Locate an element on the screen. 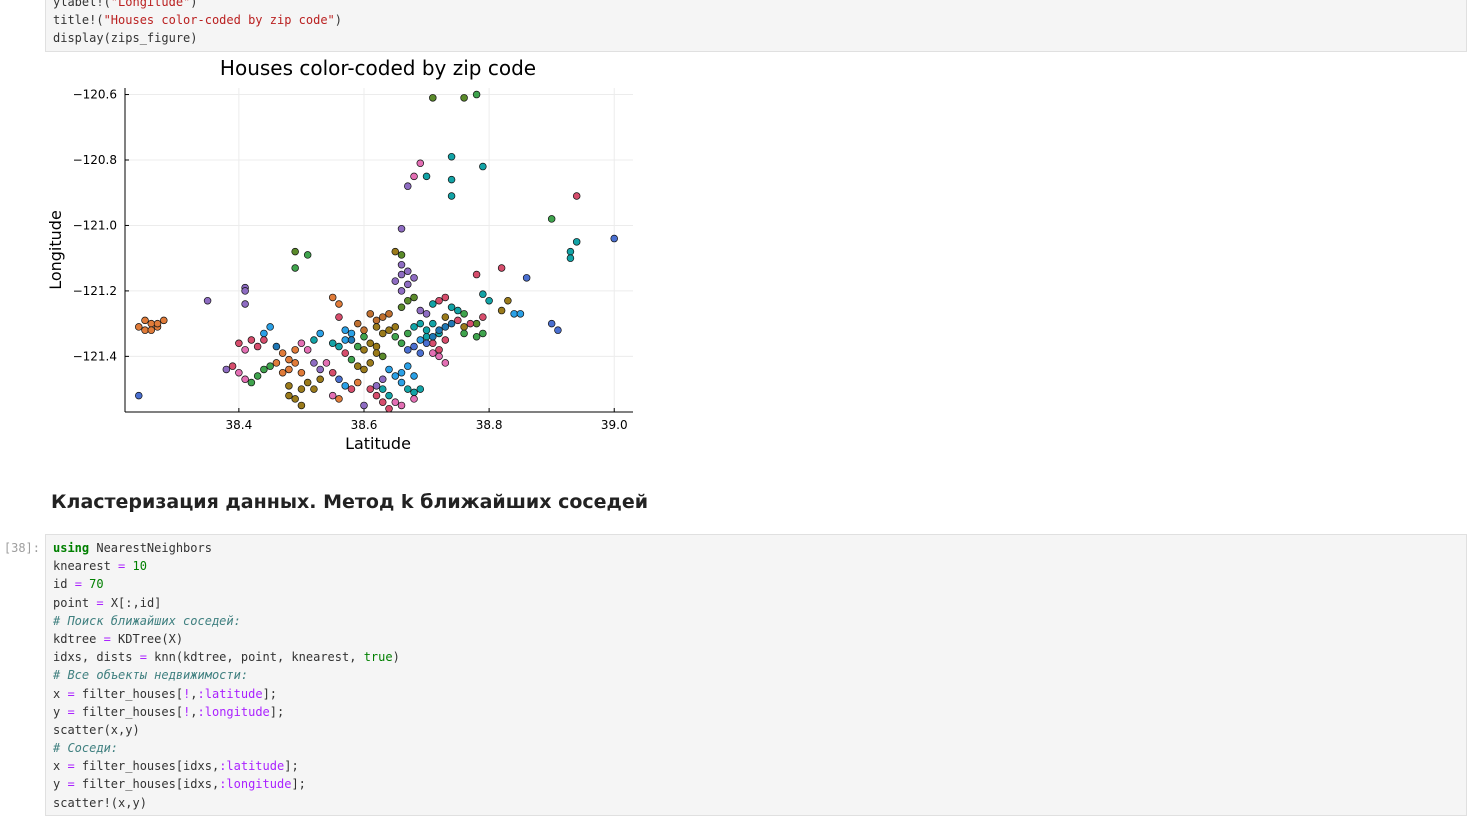 This screenshot has height=817, width=1475. code-token: x is located at coordinates (60, 766).